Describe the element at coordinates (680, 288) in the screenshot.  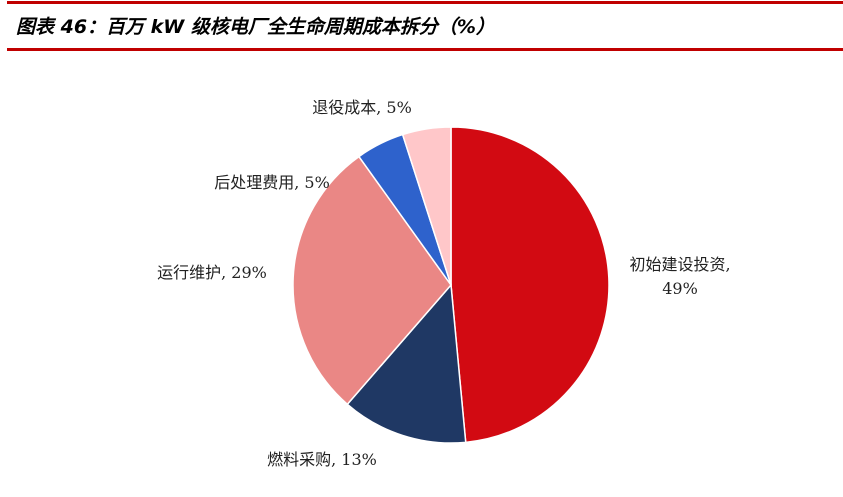
I see `slice-label: 49%` at that location.